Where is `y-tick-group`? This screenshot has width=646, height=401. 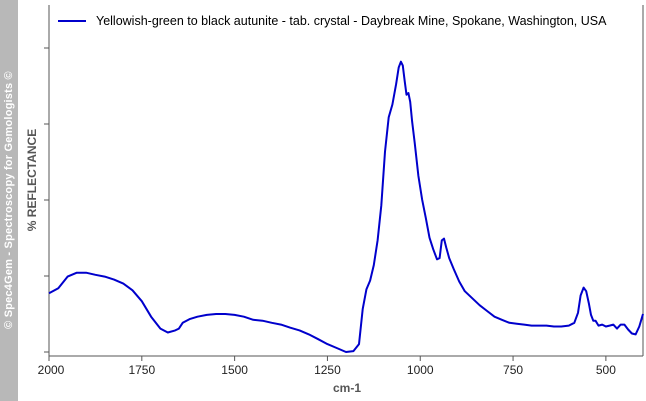 y-tick-group is located at coordinates (46, 200).